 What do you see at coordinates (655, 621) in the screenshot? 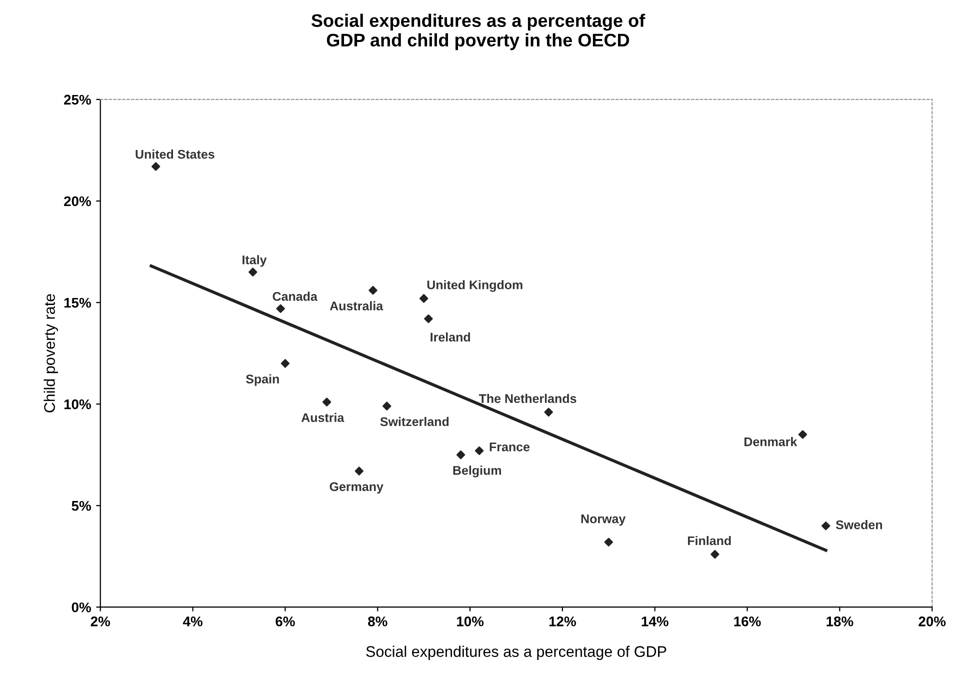
I see `x-tick-label: 14%` at bounding box center [655, 621].